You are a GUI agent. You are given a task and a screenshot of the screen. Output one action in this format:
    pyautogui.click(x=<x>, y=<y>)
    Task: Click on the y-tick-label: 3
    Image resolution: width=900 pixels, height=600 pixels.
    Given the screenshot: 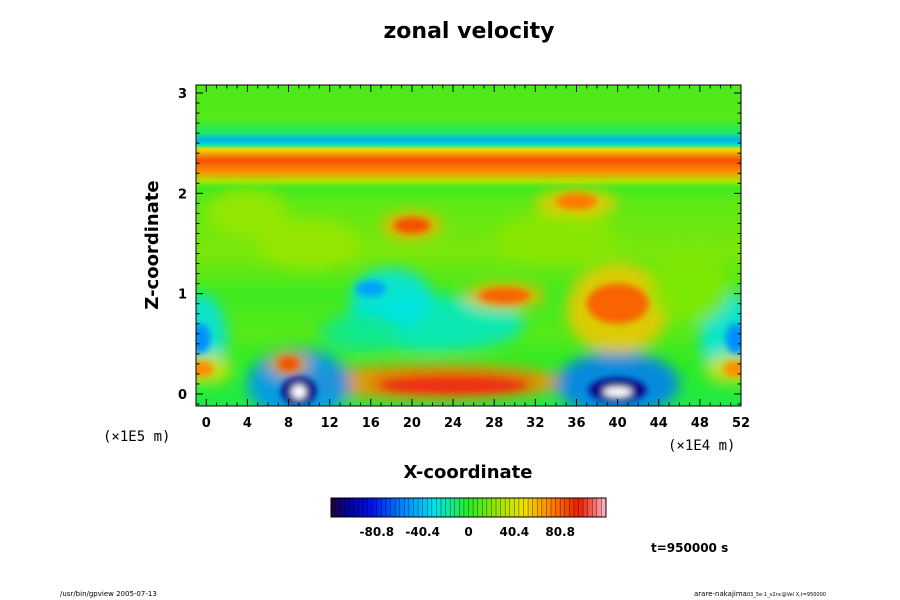 What is the action you would take?
    pyautogui.click(x=182, y=94)
    